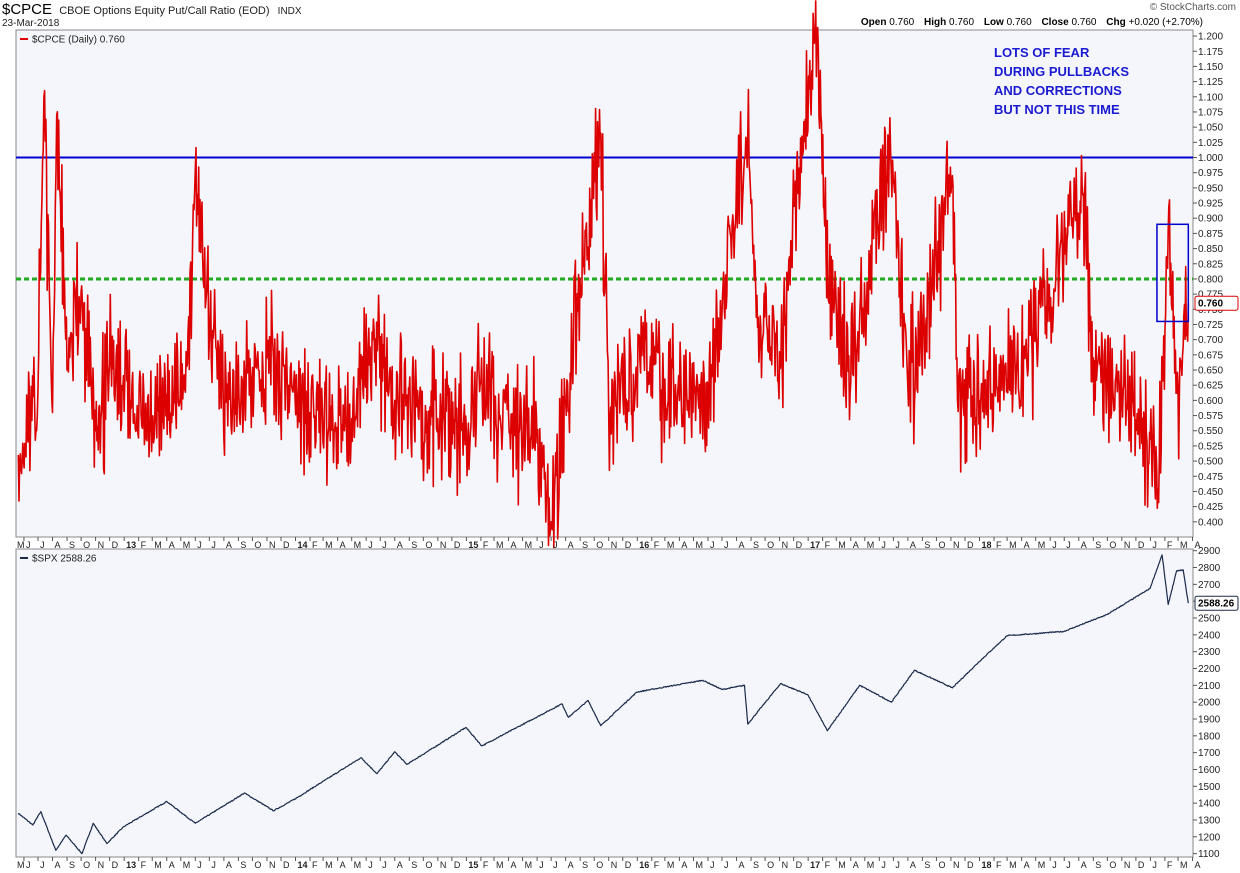 This screenshot has width=1240, height=873. I want to click on y-tick-label: 1900, so click(1209, 719).